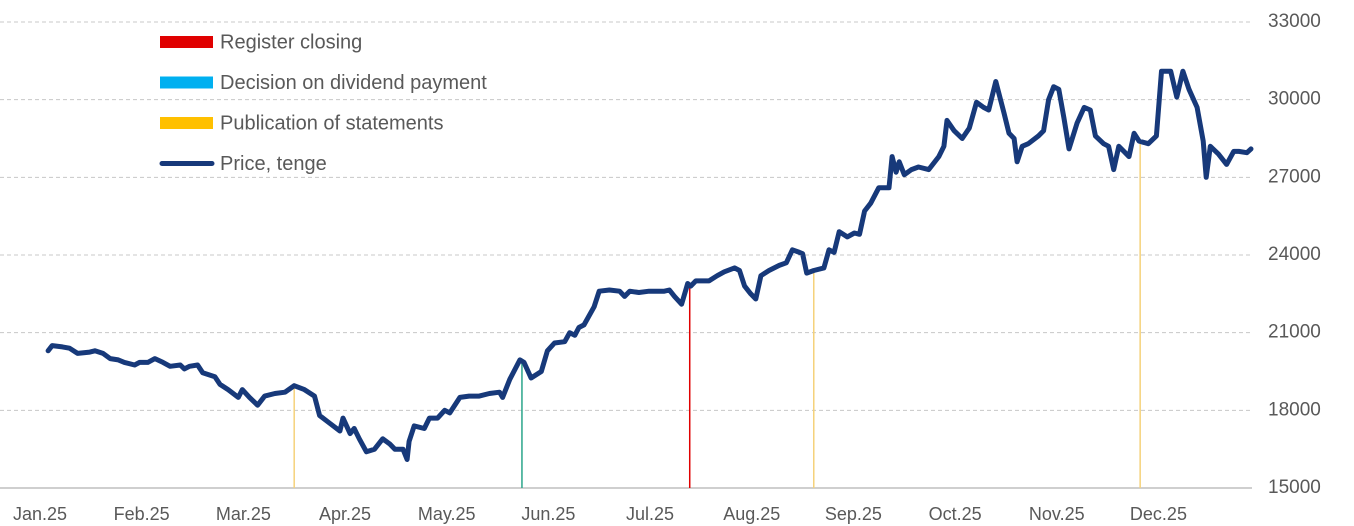  What do you see at coordinates (447, 514) in the screenshot?
I see `x-tick-label: May.25` at bounding box center [447, 514].